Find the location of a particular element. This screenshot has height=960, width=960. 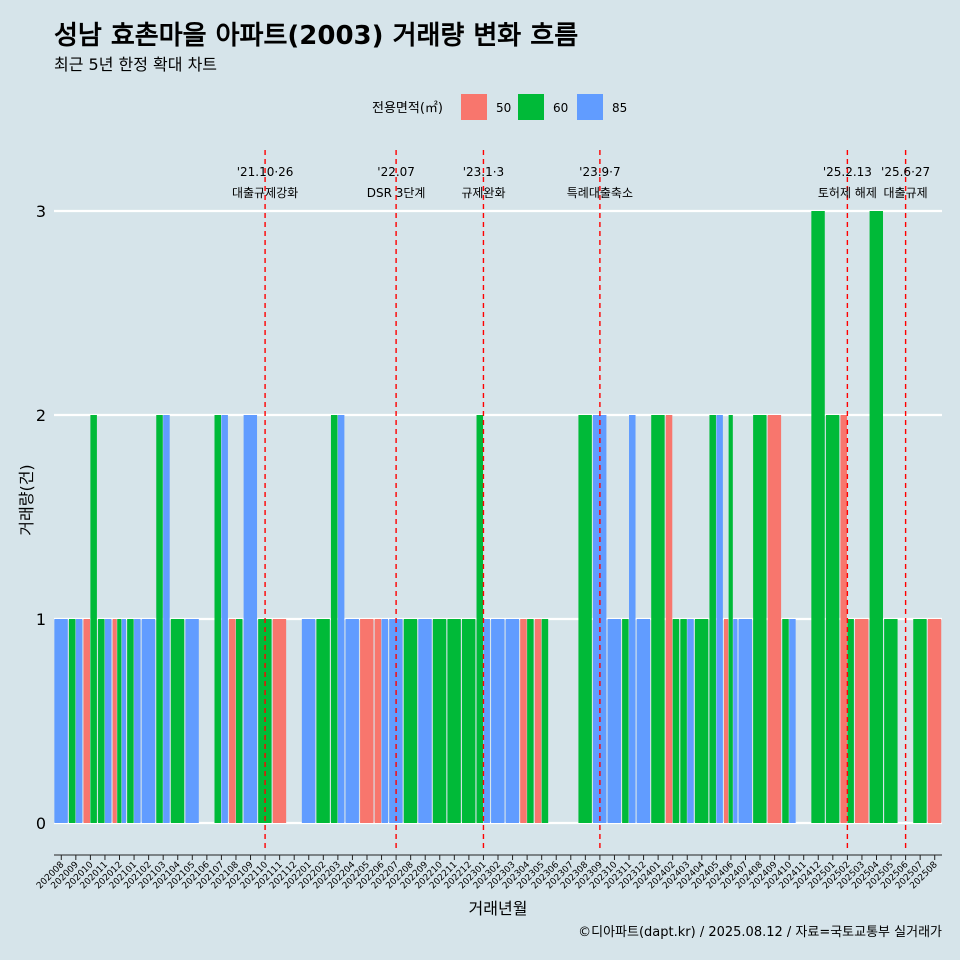

annotation-label-6: 대출규제 is located at coordinates (906, 193).